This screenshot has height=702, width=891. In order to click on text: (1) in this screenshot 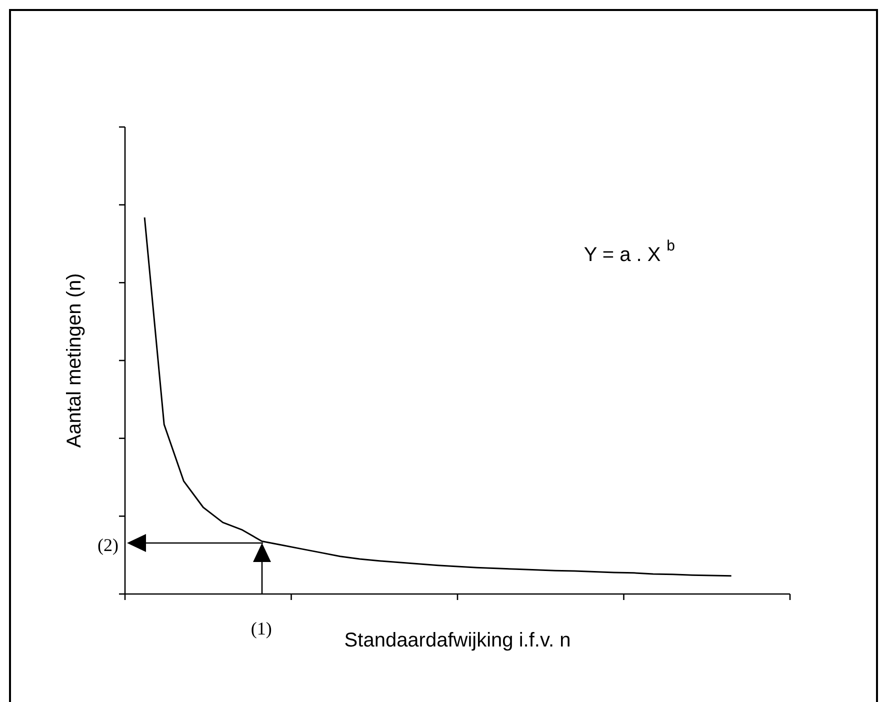, I will do `click(261, 628)`.